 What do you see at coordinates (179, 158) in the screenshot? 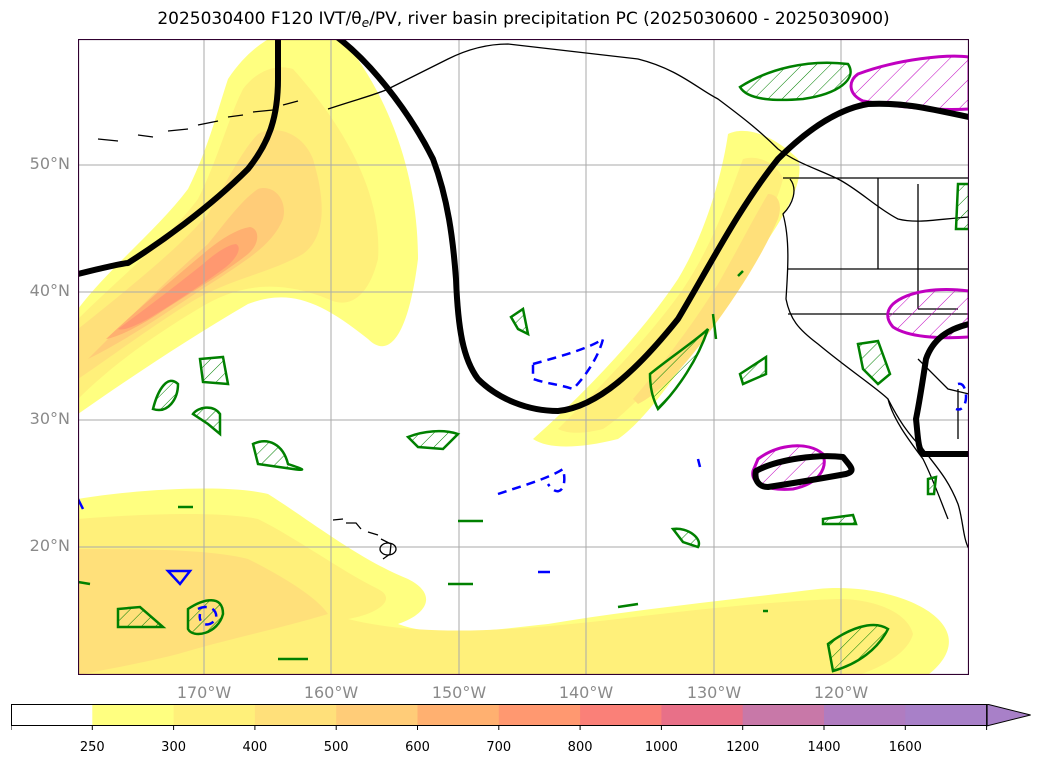
I see `pv-contour-main` at bounding box center [179, 158].